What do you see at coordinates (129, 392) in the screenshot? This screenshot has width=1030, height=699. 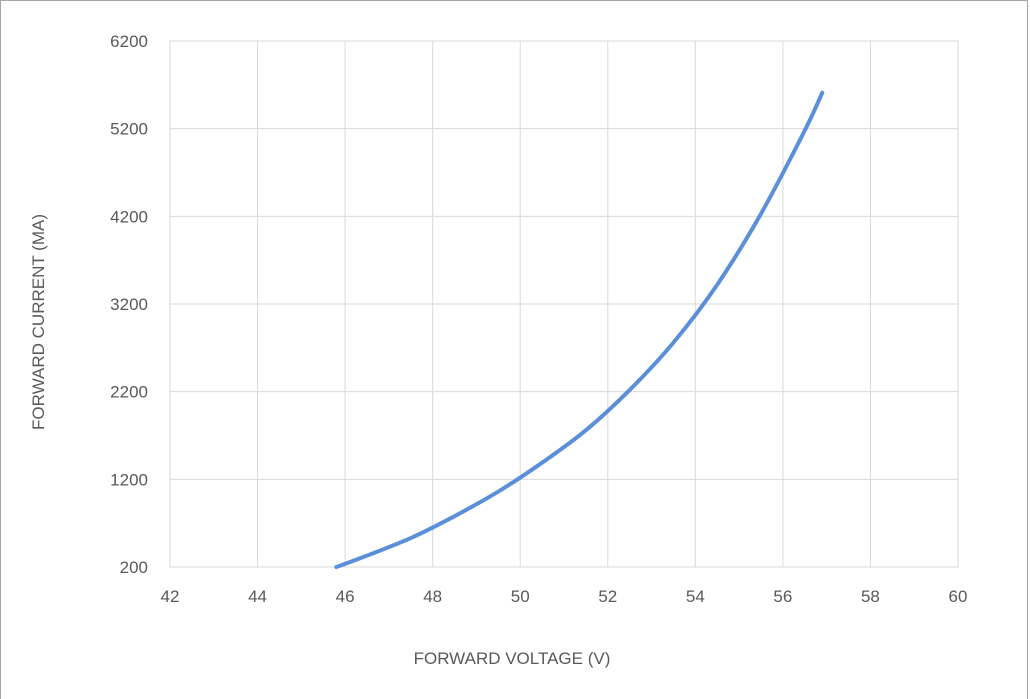 I see `y-tick-label: 2200` at bounding box center [129, 392].